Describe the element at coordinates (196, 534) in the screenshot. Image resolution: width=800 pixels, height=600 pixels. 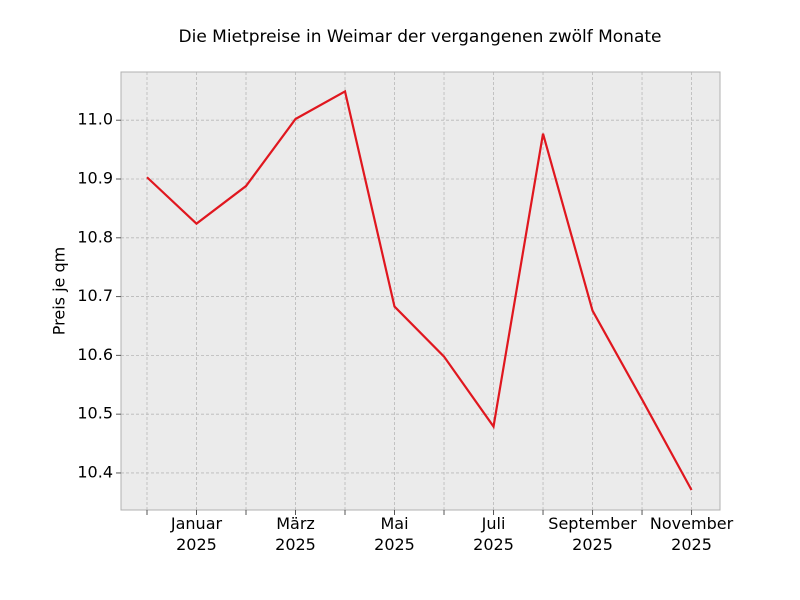
I see `x-tick-label: Januar 2025` at that location.